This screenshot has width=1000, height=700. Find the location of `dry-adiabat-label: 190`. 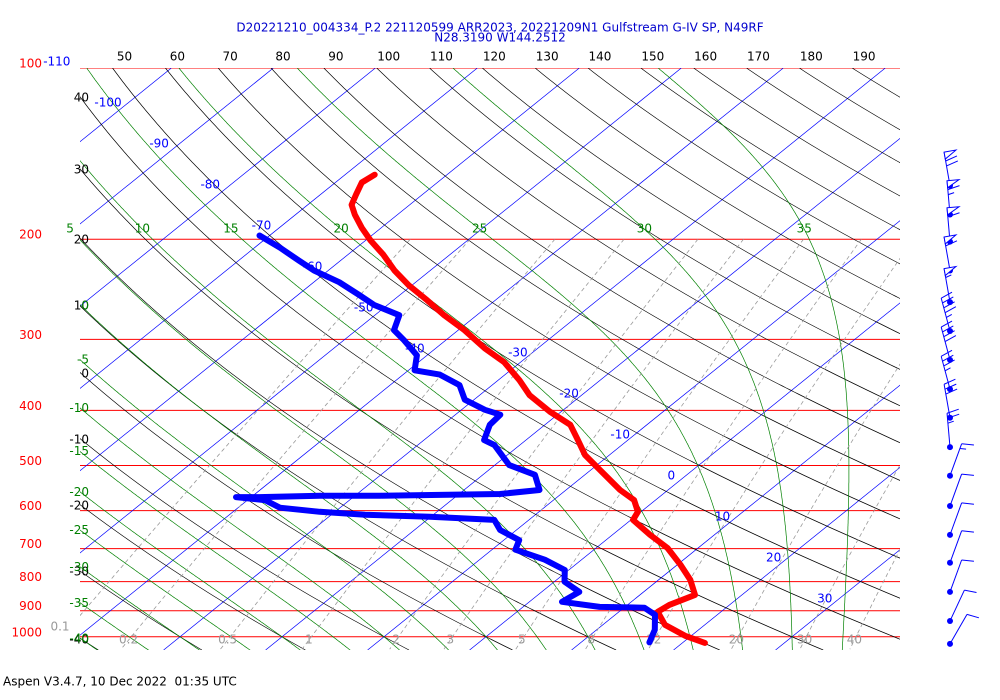

dry-adiabat-label: 190 is located at coordinates (864, 57).